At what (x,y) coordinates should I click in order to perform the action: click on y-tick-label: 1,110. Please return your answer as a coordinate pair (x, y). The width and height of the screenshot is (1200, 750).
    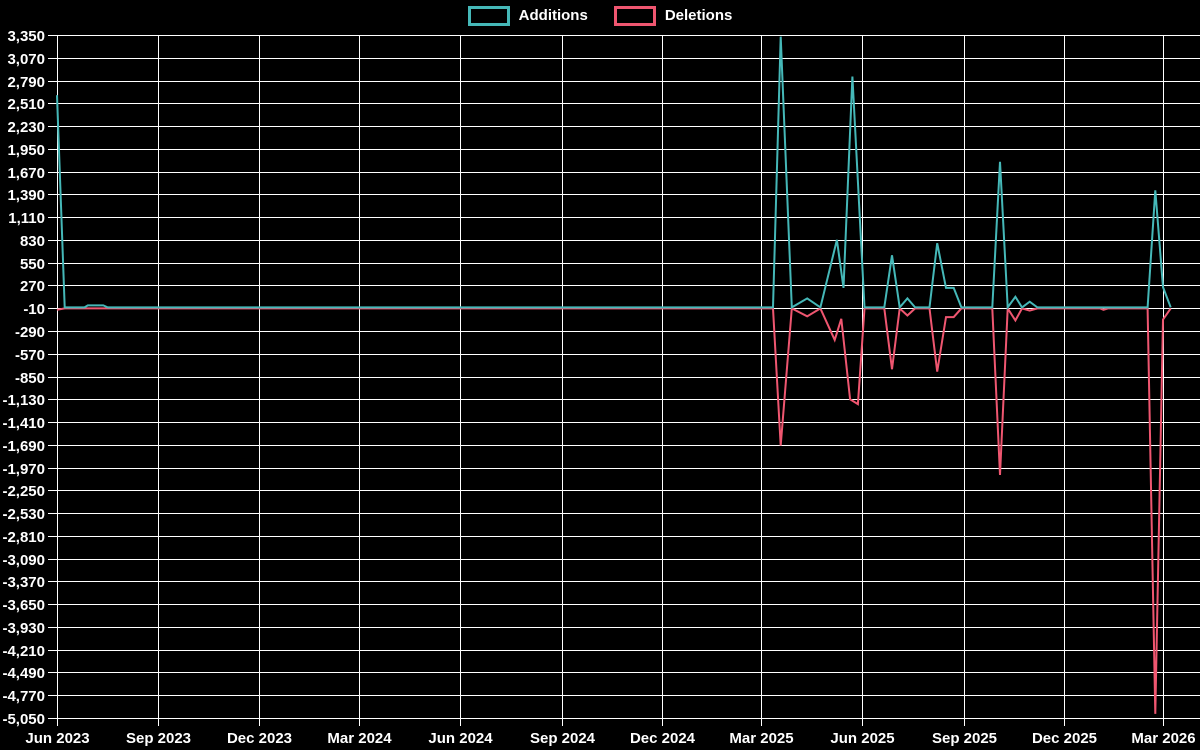
    Looking at the image, I should click on (26, 218).